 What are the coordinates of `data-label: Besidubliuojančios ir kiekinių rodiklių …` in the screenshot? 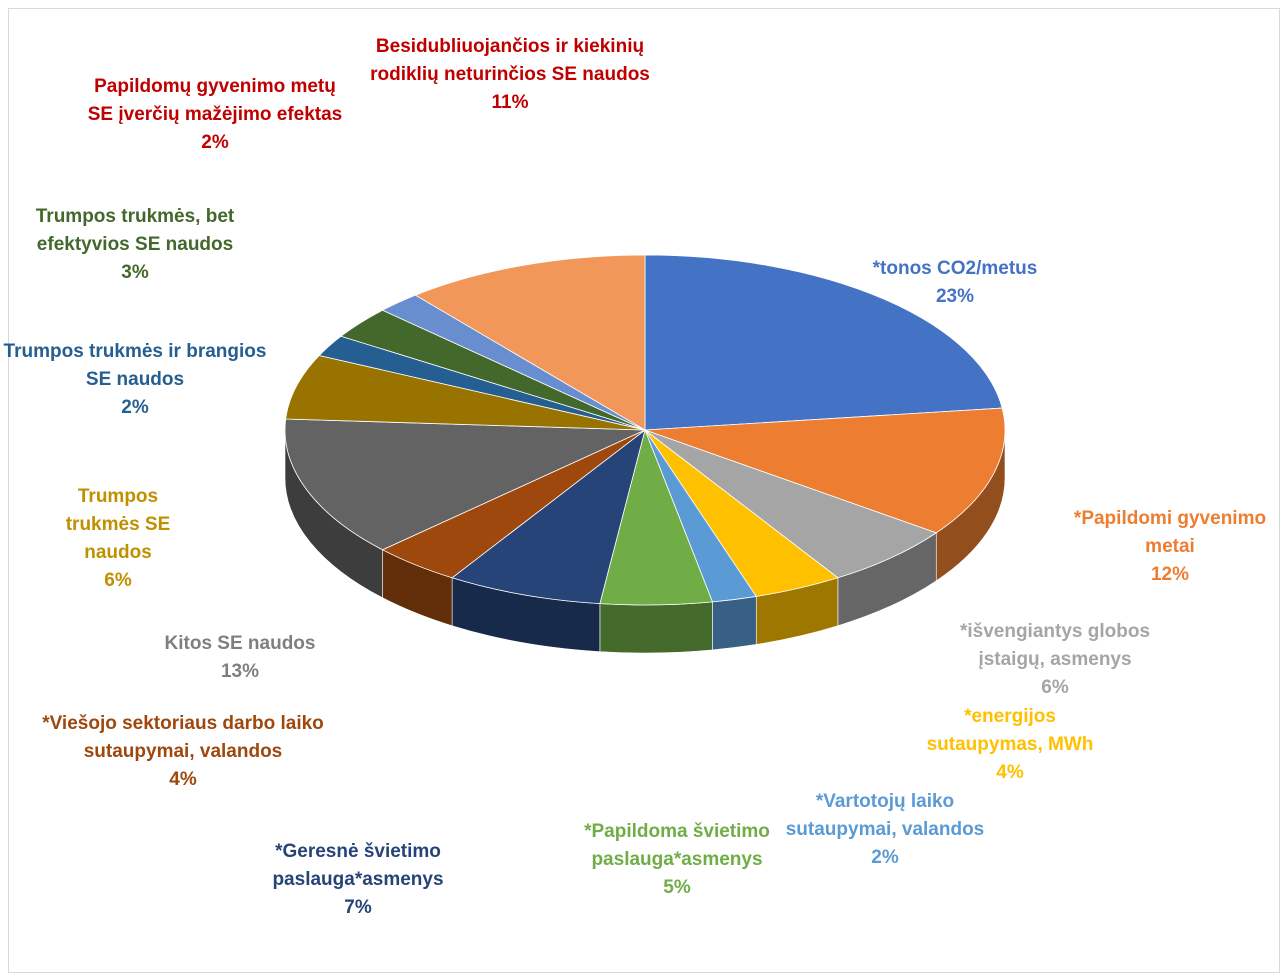 It's located at (510, 75).